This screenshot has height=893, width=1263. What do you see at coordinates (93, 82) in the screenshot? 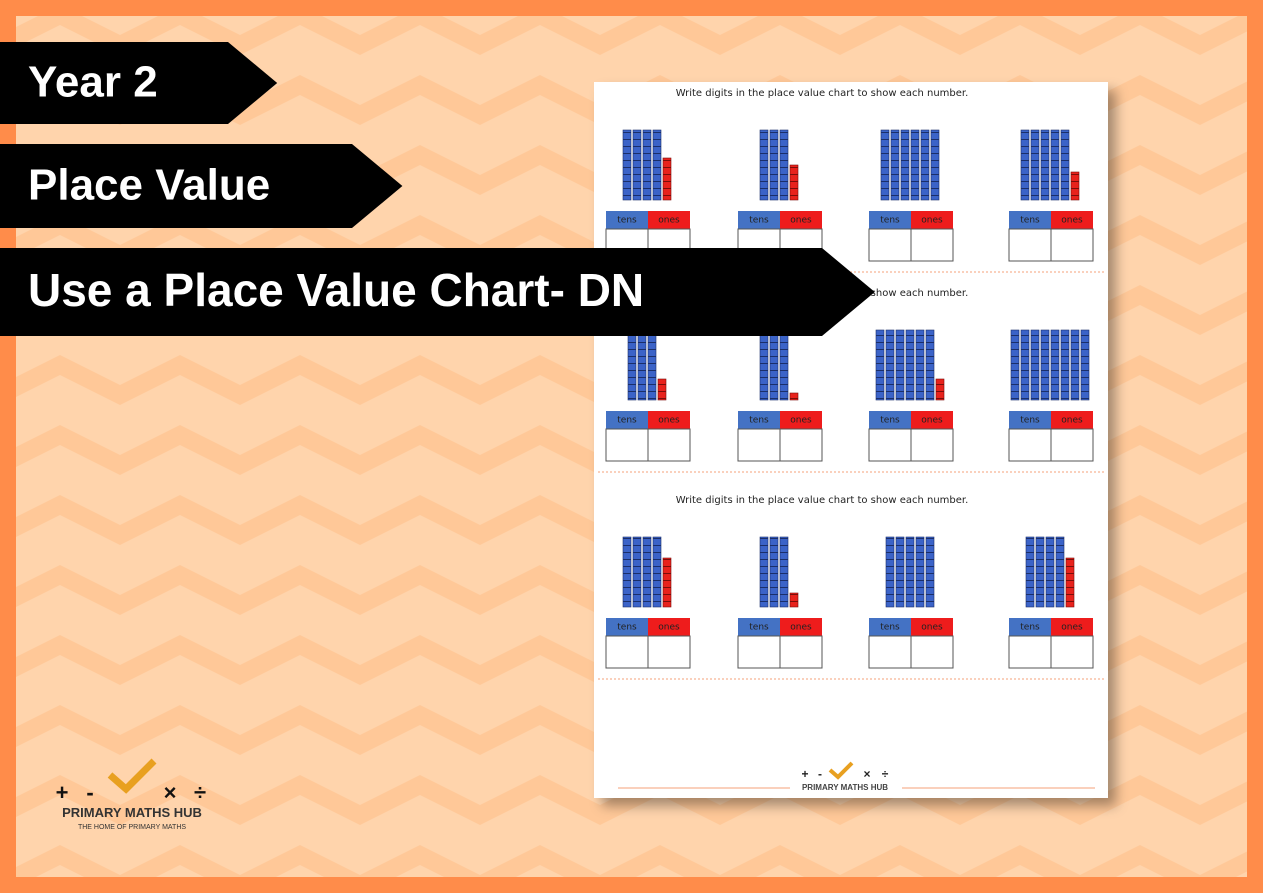
I see `banner-text: Year 2` at bounding box center [93, 82].